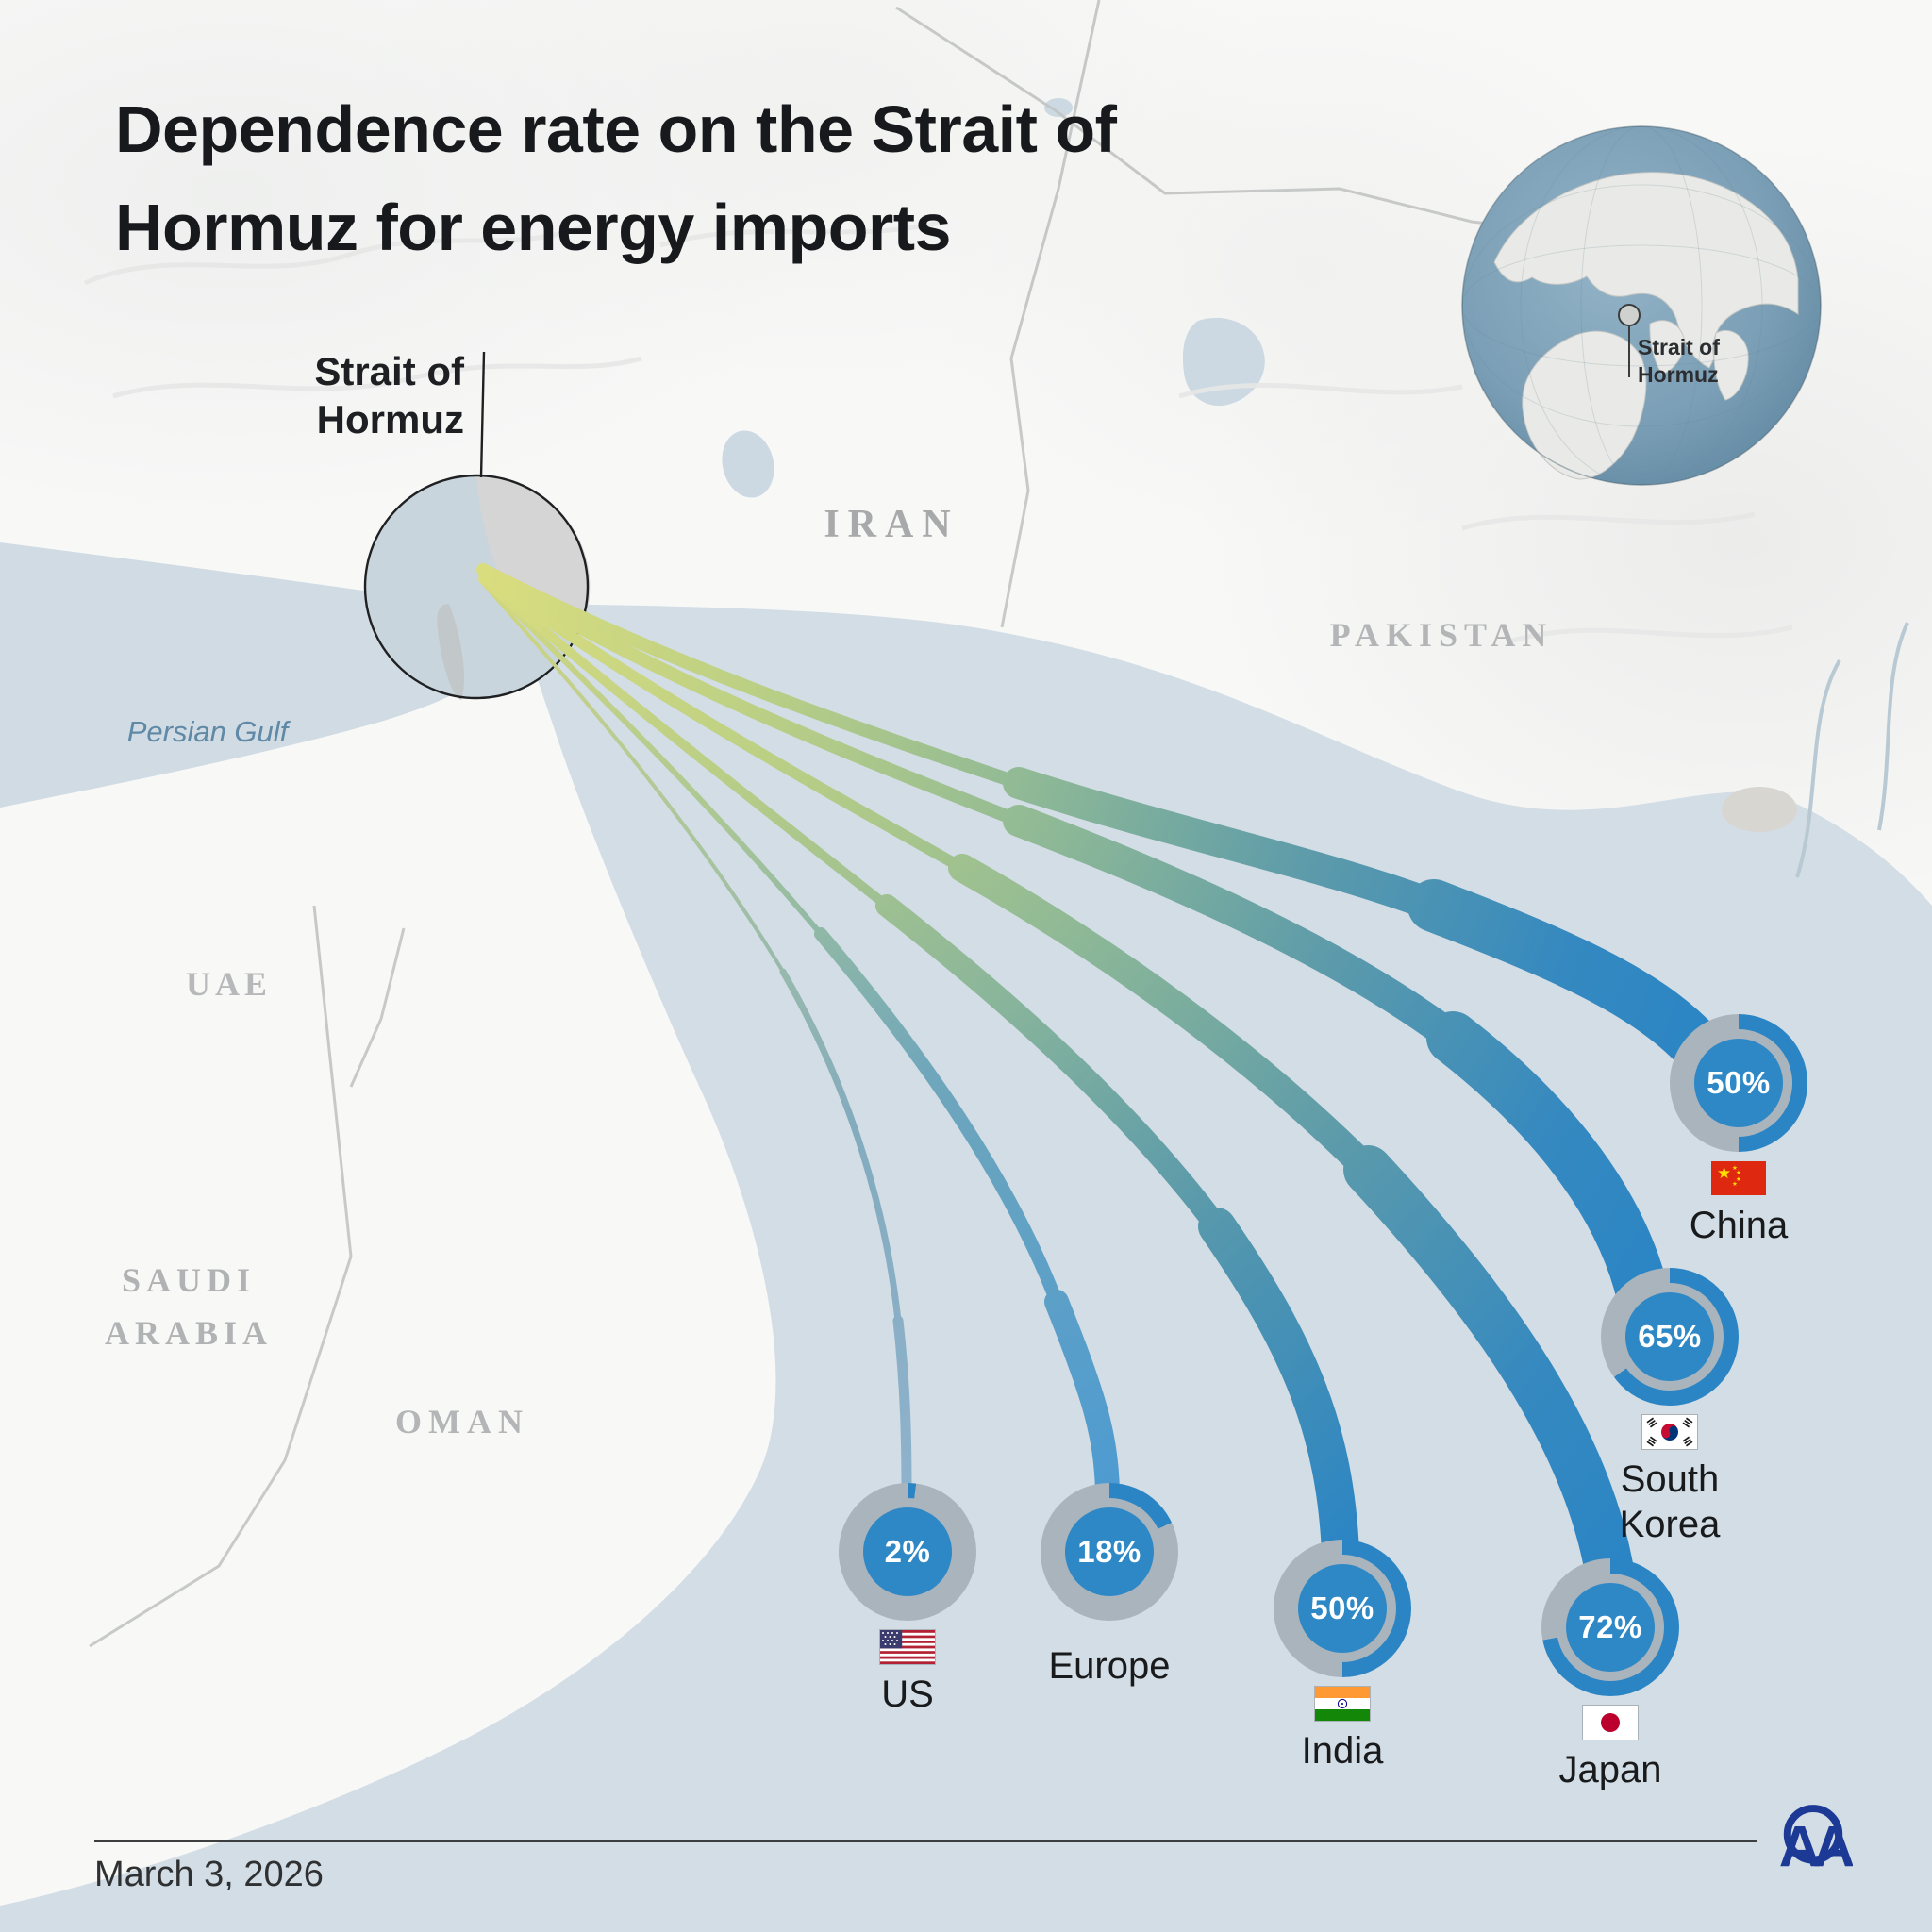 Image resolution: width=1932 pixels, height=1932 pixels. I want to click on border-iran-pakistan, so click(1050, 314).